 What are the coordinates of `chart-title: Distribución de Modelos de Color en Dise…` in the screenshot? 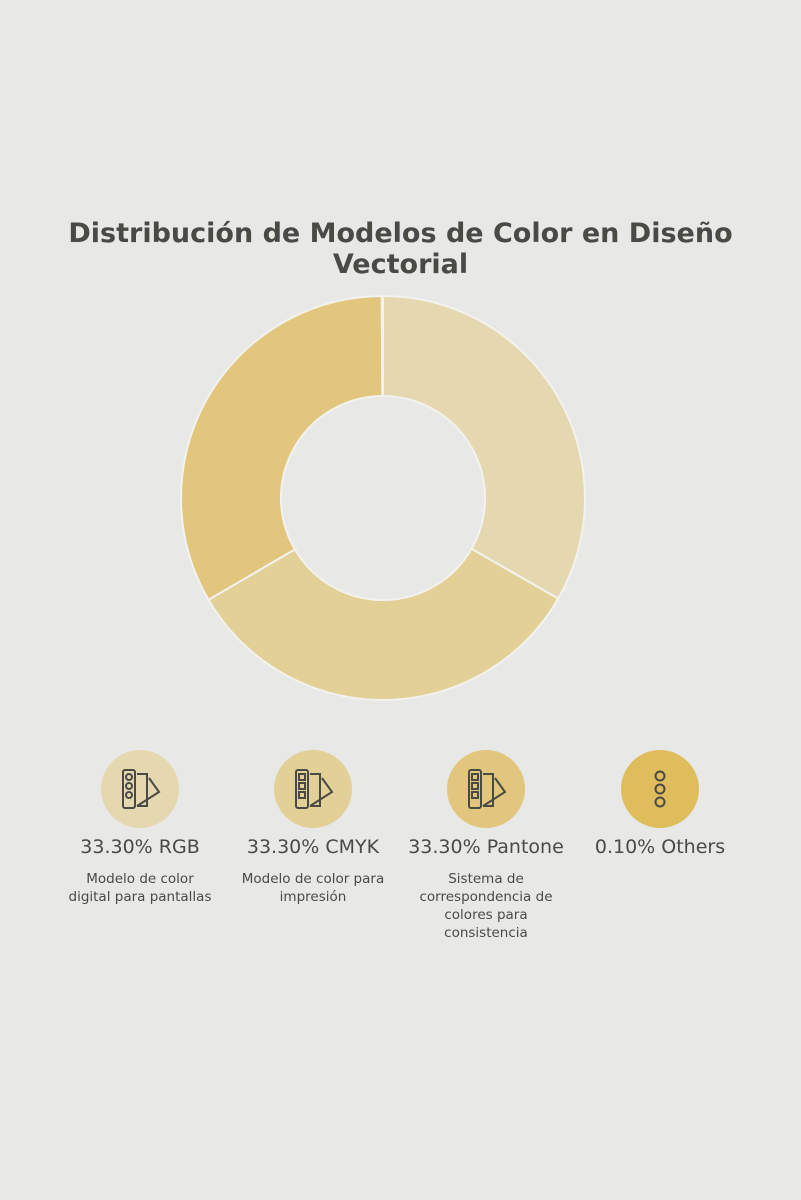 It's located at (400, 249).